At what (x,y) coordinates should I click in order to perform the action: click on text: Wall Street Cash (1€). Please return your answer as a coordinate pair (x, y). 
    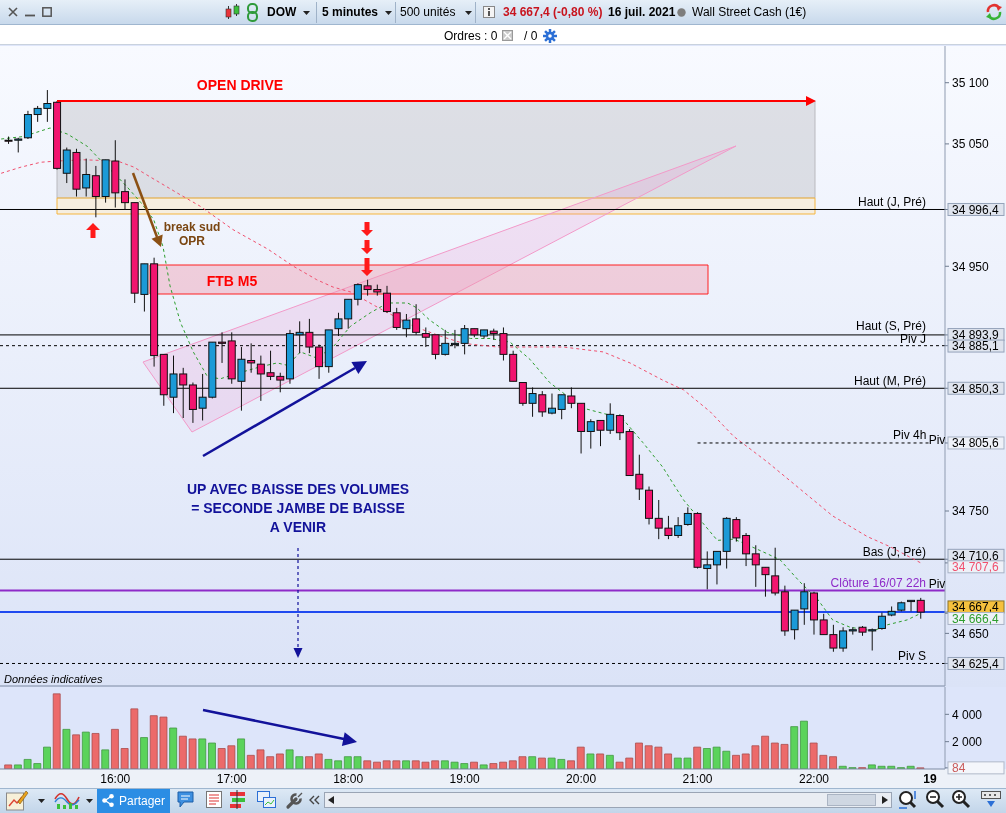
    Looking at the image, I should click on (749, 12).